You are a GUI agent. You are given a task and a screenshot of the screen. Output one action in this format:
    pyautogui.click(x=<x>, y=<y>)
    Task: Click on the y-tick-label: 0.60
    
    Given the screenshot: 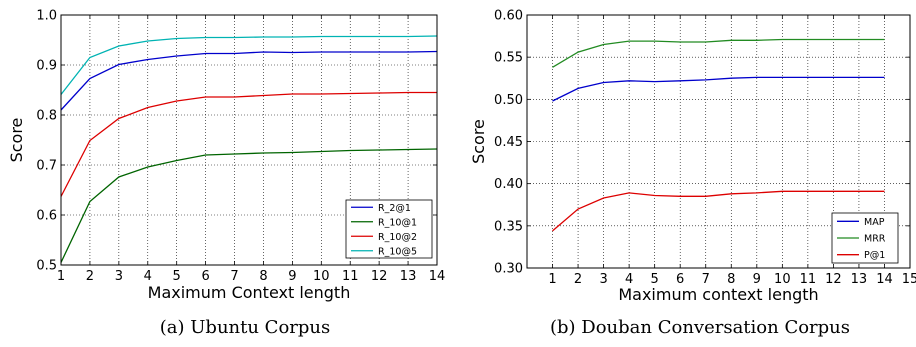 What is the action you would take?
    pyautogui.click(x=508, y=16)
    